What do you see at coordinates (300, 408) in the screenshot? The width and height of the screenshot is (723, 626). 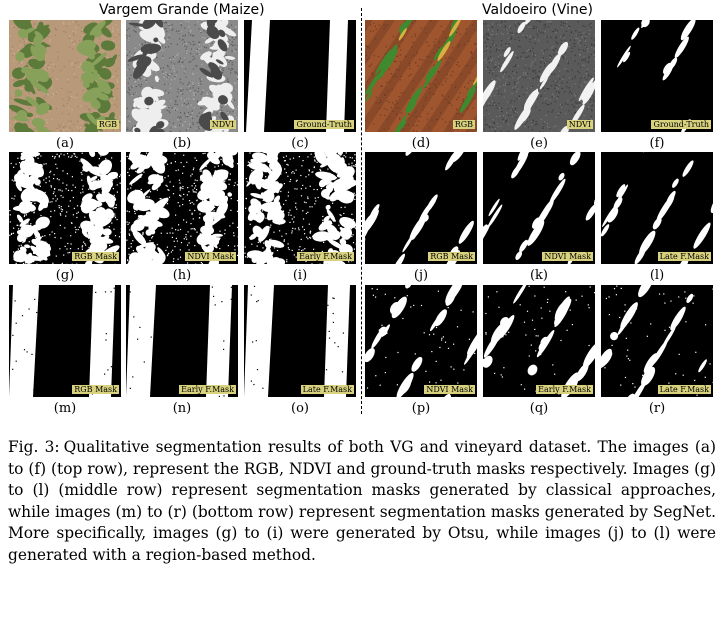 I see `panel-o-label: (o)` at bounding box center [300, 408].